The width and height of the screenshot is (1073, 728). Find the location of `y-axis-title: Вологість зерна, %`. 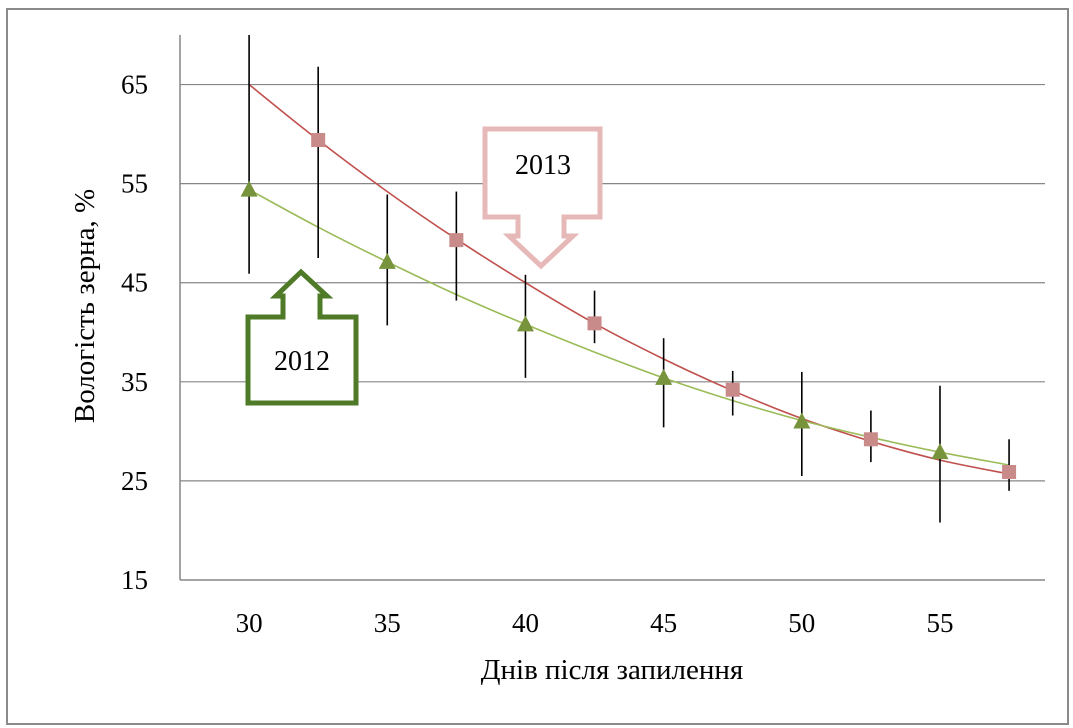

y-axis-title: Вологість зерна, % is located at coordinates (85, 306).